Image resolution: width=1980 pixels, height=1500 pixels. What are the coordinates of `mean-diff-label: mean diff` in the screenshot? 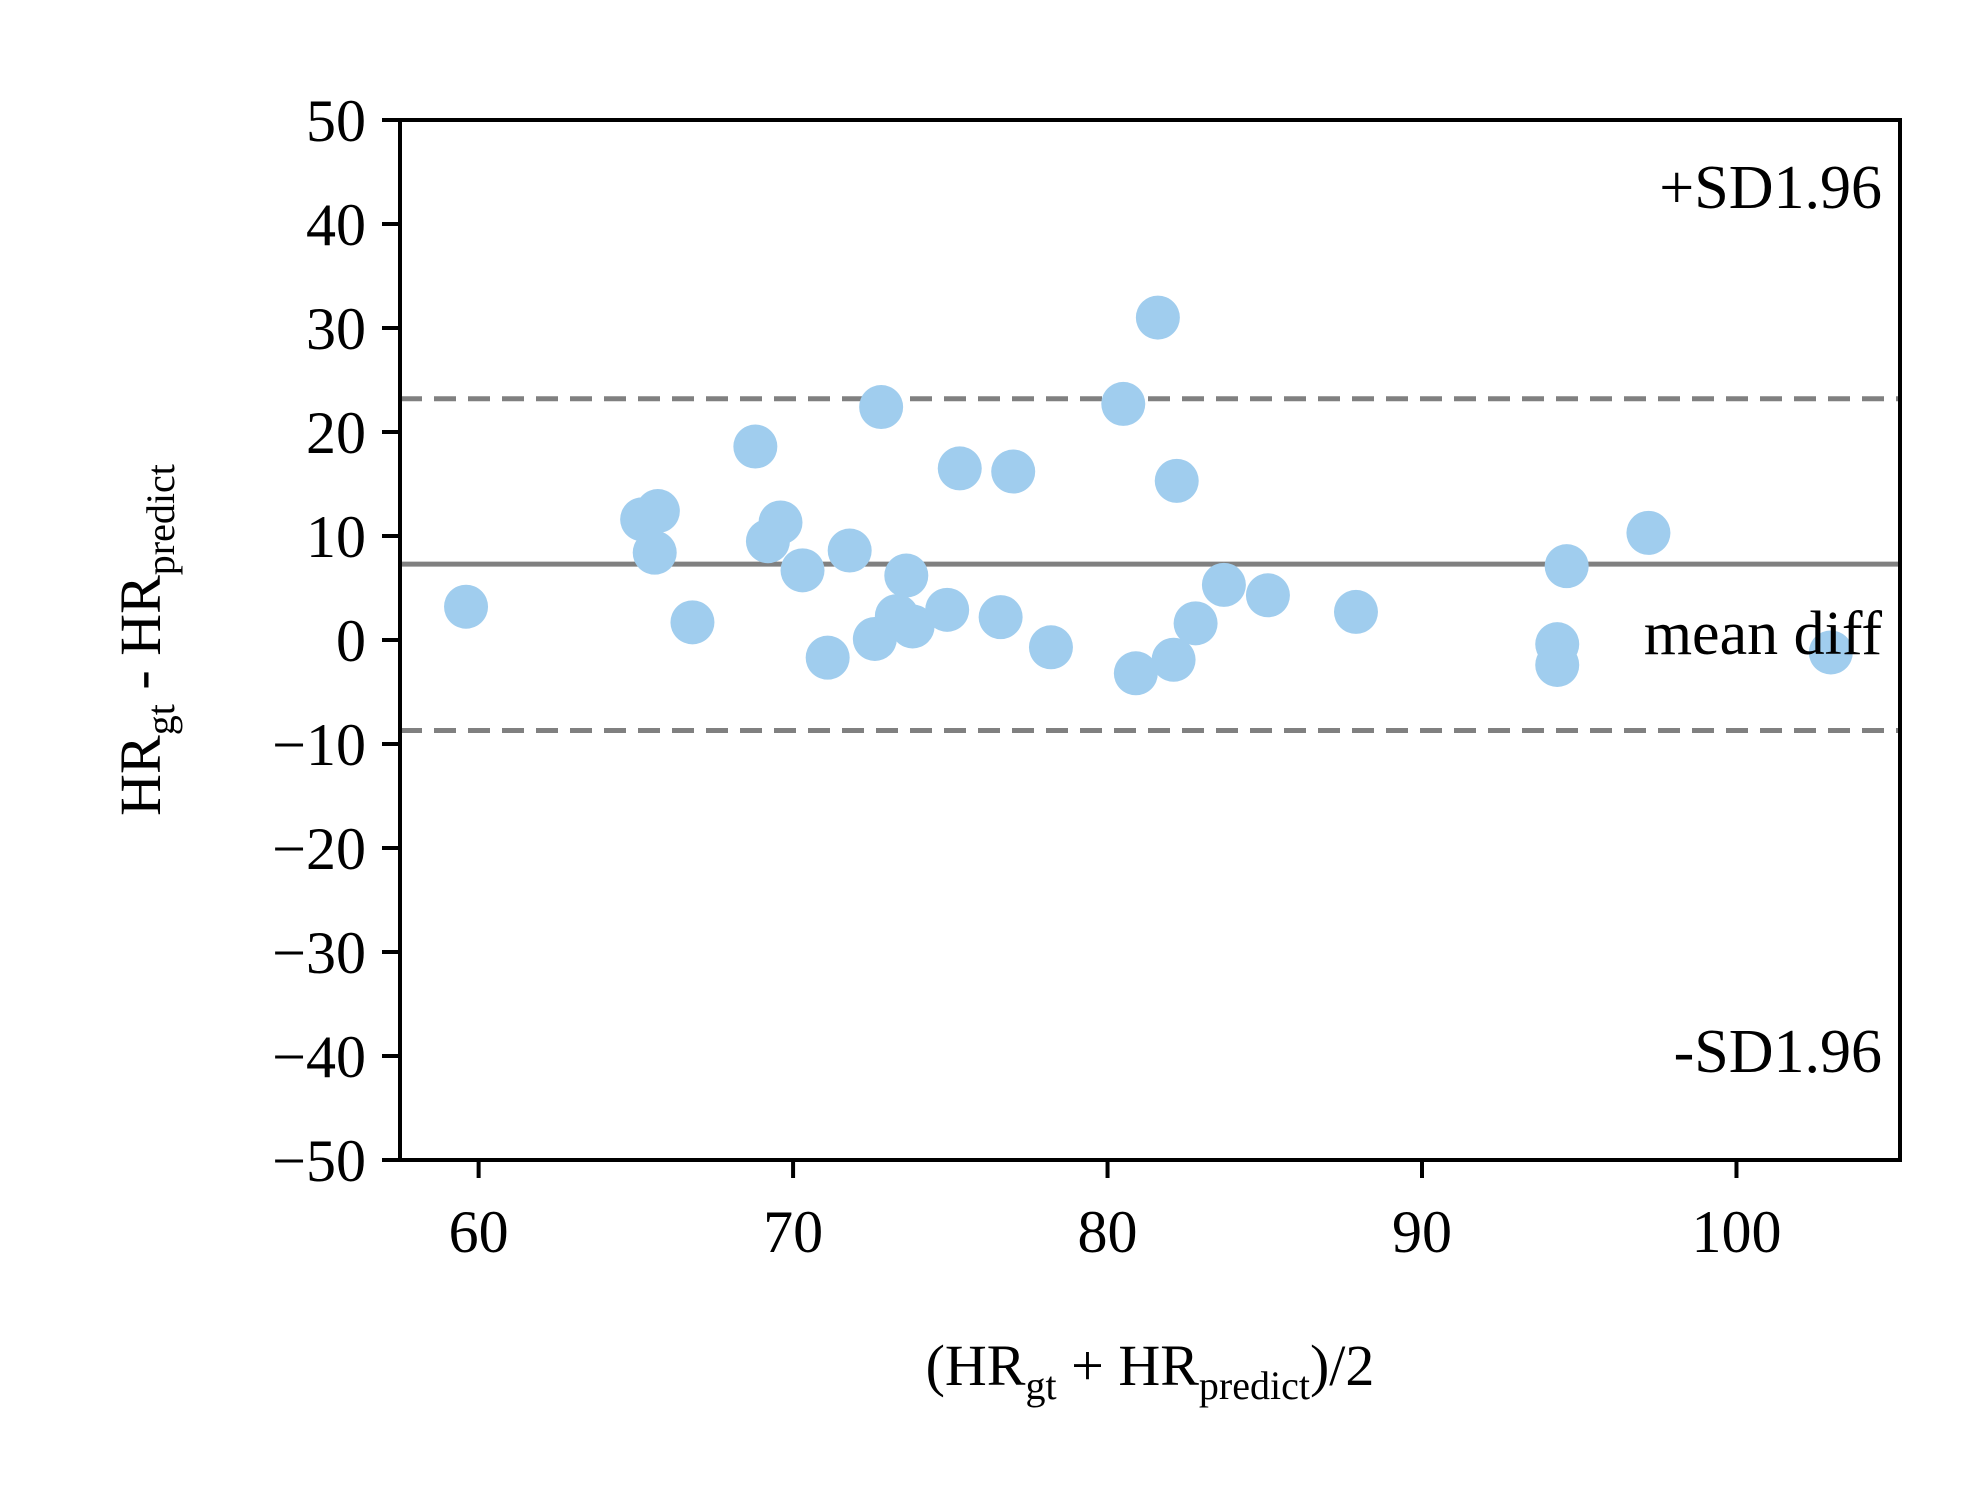 It's located at (1763, 634).